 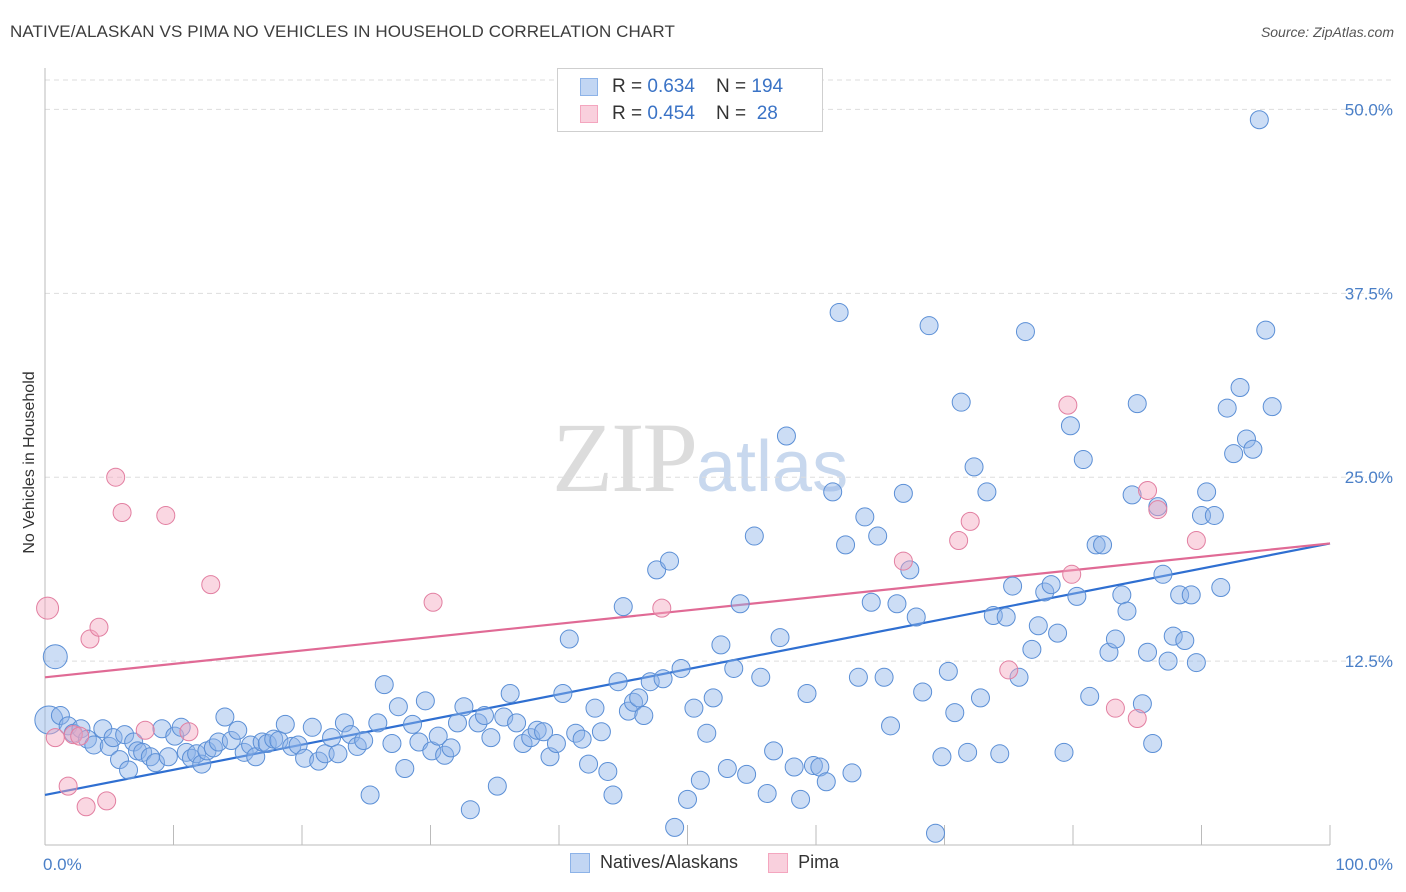 What do you see at coordinates (687, 610) in the screenshot?
I see `pima-trend-line` at bounding box center [687, 610].